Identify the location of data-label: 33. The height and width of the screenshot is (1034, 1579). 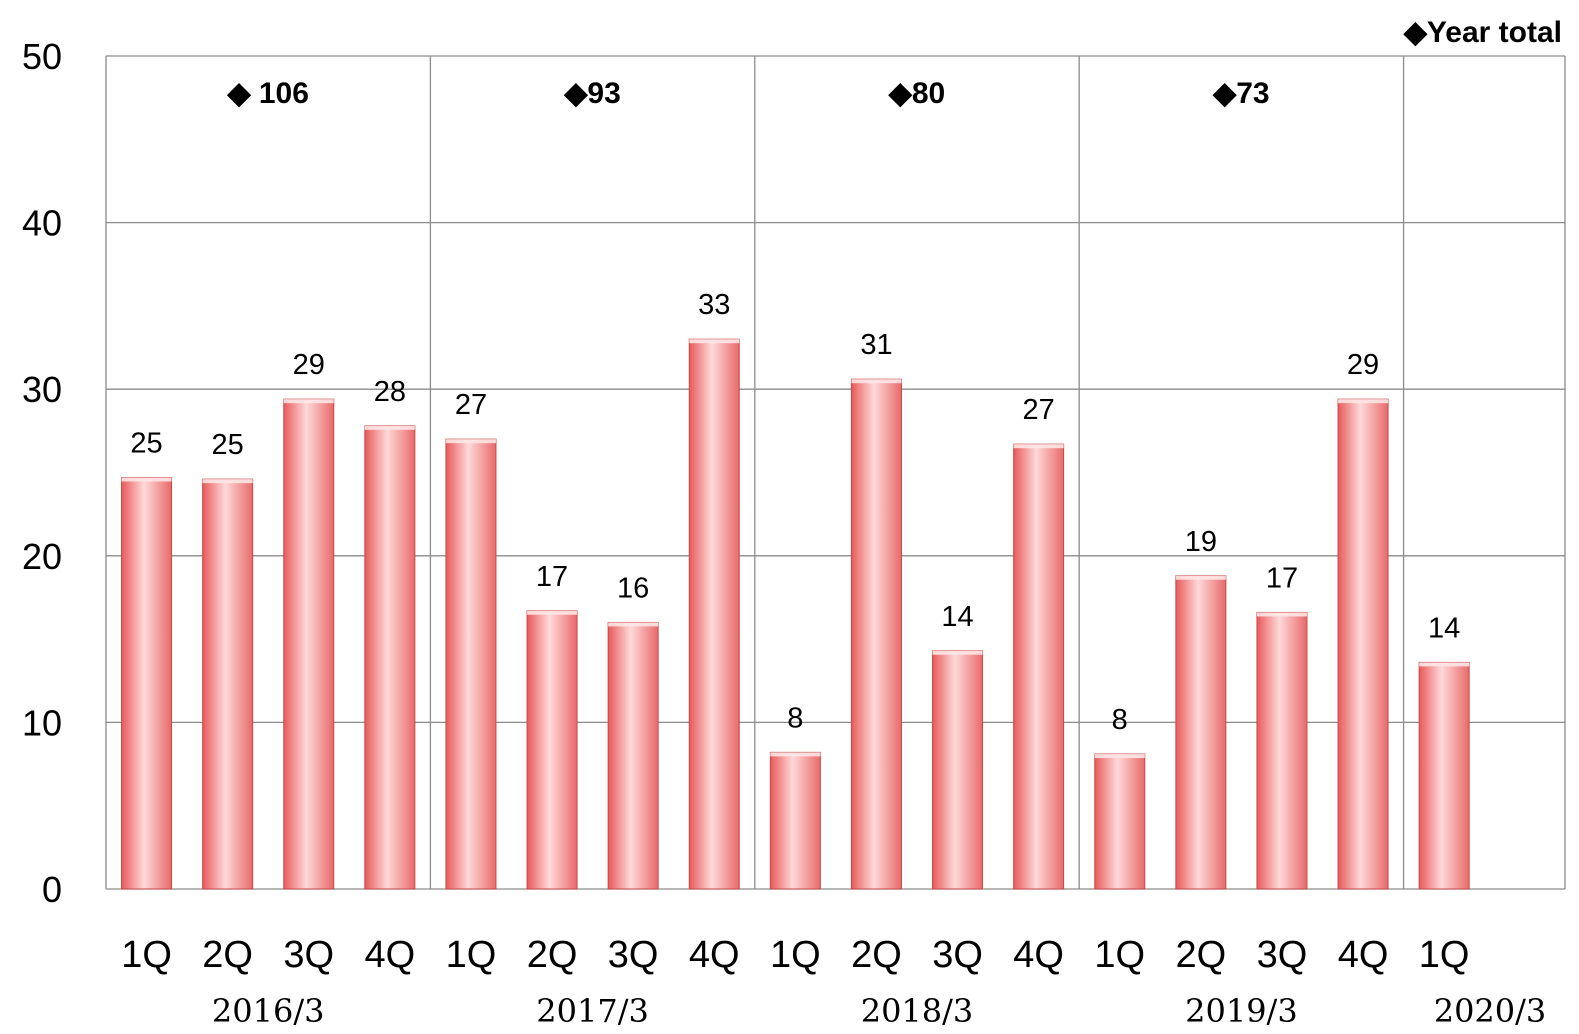
(714, 305).